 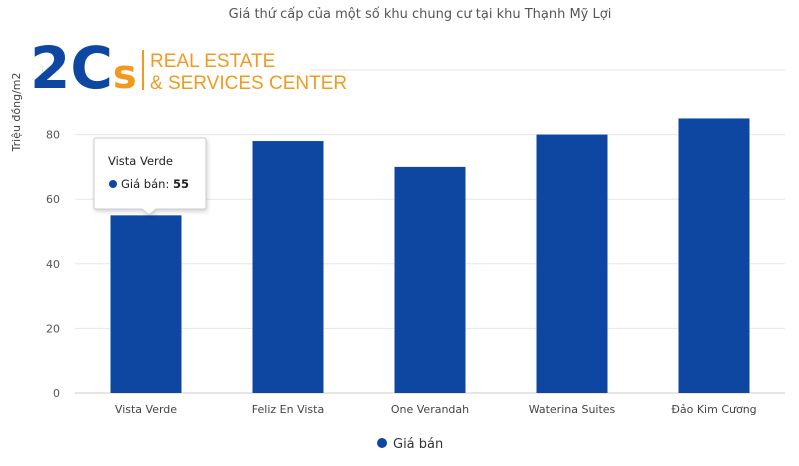 What do you see at coordinates (212, 61) in the screenshot?
I see `logo-line-1: REAL ESTATE` at bounding box center [212, 61].